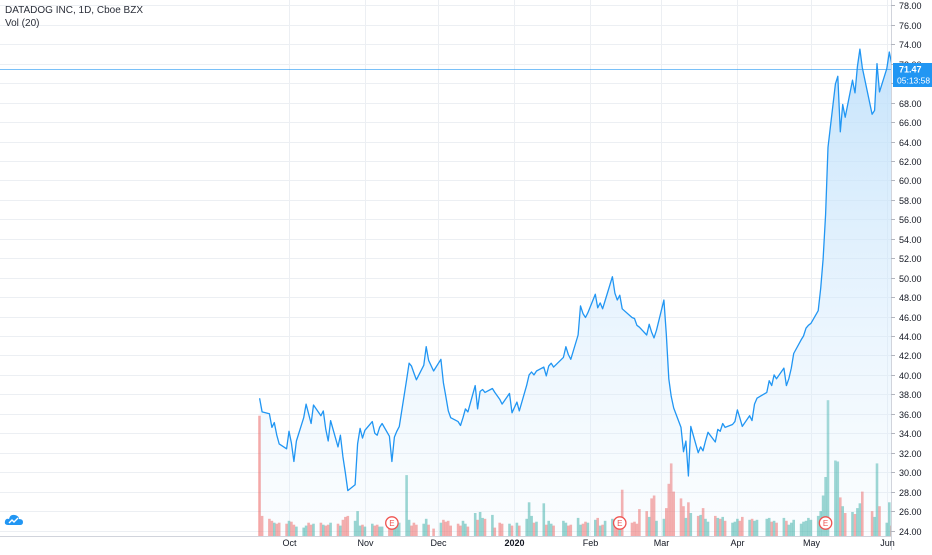  Describe the element at coordinates (910, 70) in the screenshot. I see `last-price-value: 71.47` at that location.